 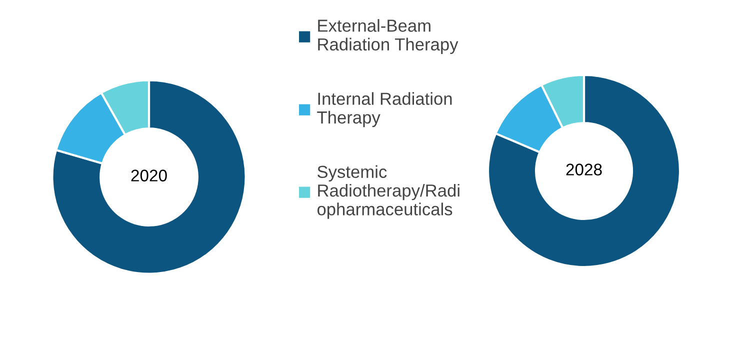 What do you see at coordinates (149, 176) in the screenshot?
I see `text: 2020` at bounding box center [149, 176].